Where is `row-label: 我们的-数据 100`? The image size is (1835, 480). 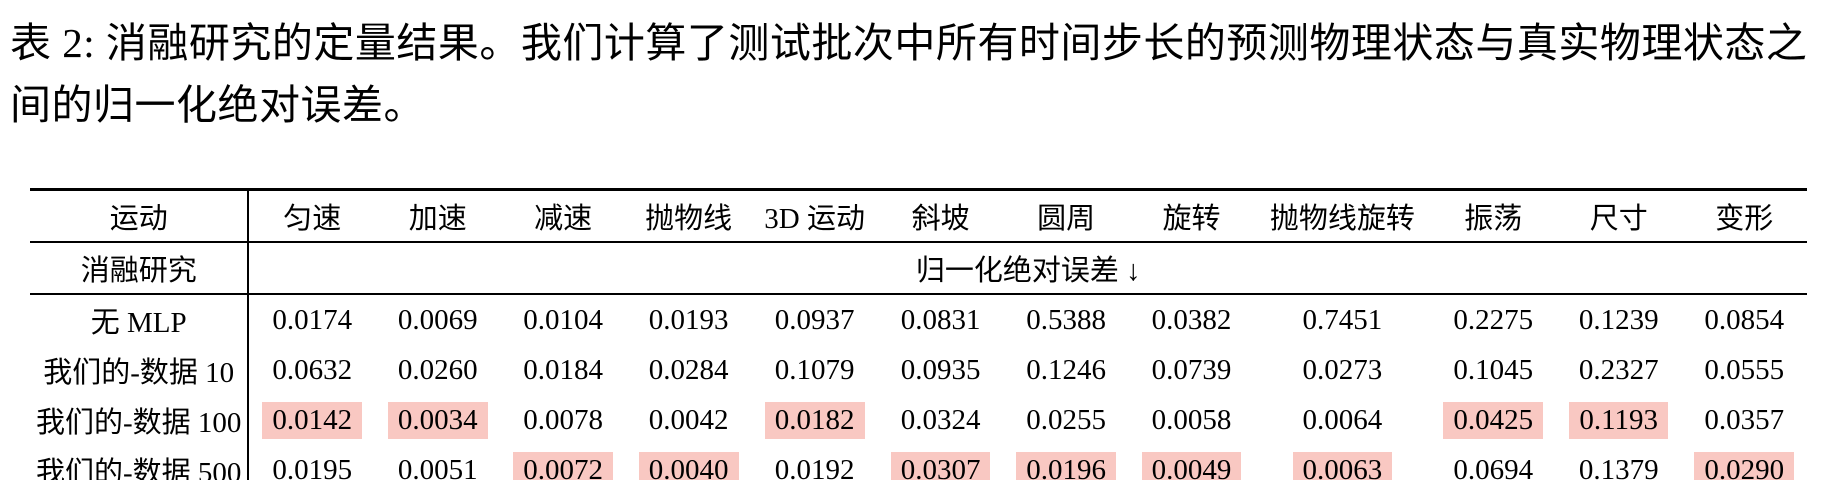 row-label: 我们的-数据 100 is located at coordinates (140, 420).